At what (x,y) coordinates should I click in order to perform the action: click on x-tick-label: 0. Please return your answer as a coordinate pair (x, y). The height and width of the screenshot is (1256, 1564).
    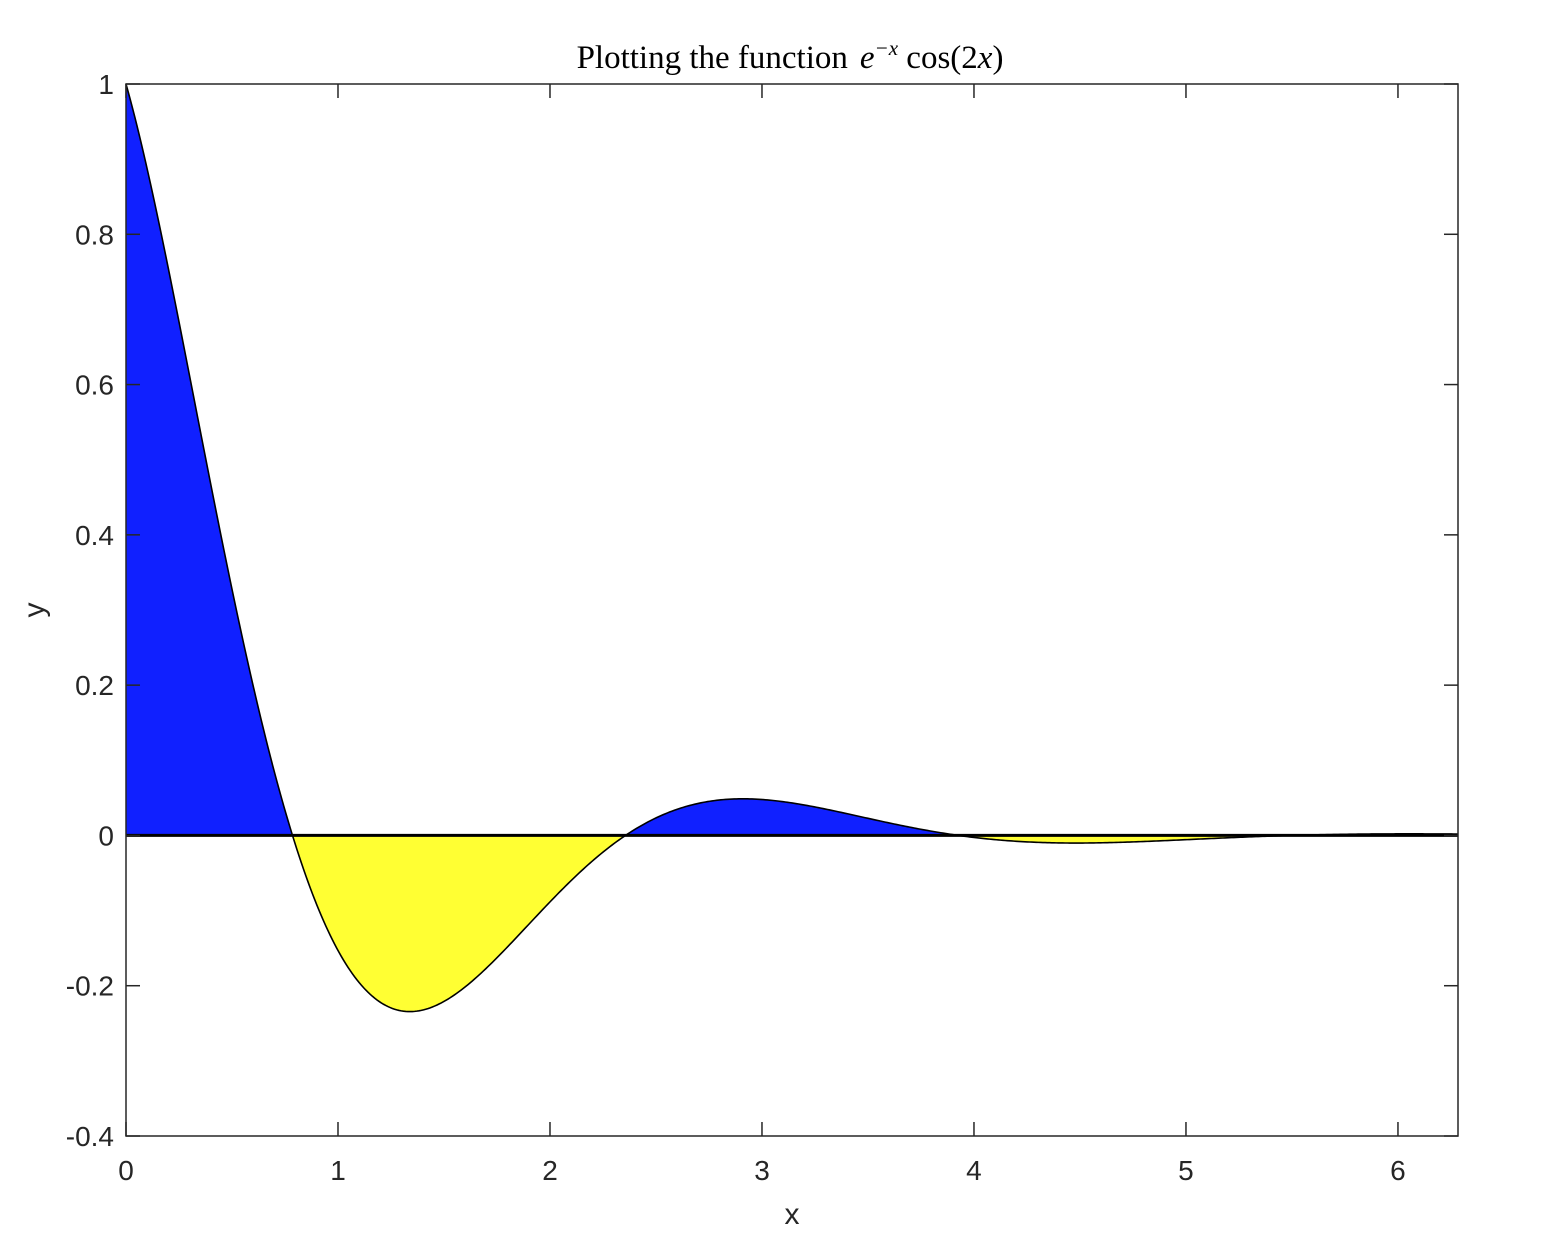
    Looking at the image, I should click on (126, 1170).